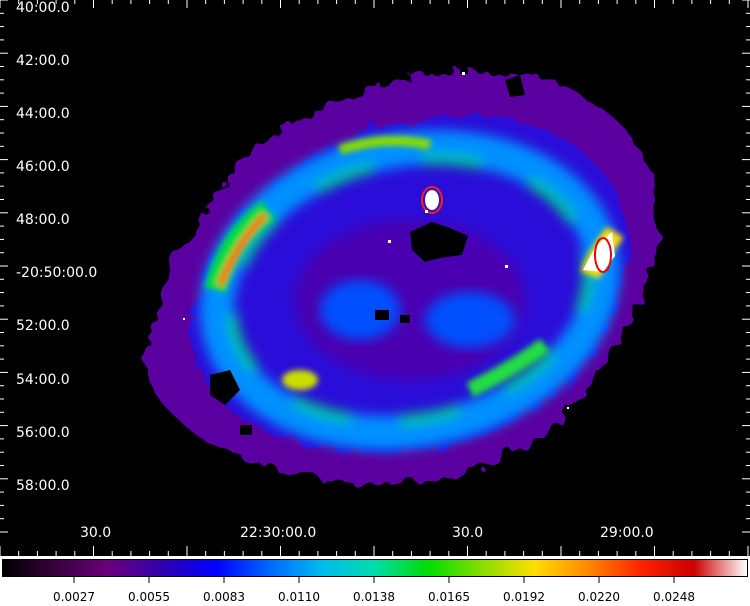 Image resolution: width=750 pixels, height=606 pixels. I want to click on y-axis-label: 40:00.0, so click(43, 8).